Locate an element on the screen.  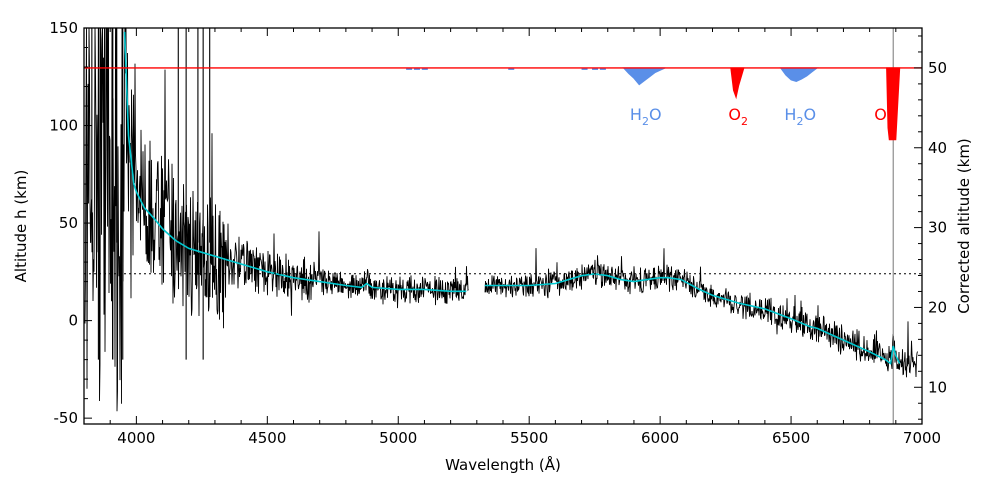
y-tick-label: 100 is located at coordinates (63, 126).